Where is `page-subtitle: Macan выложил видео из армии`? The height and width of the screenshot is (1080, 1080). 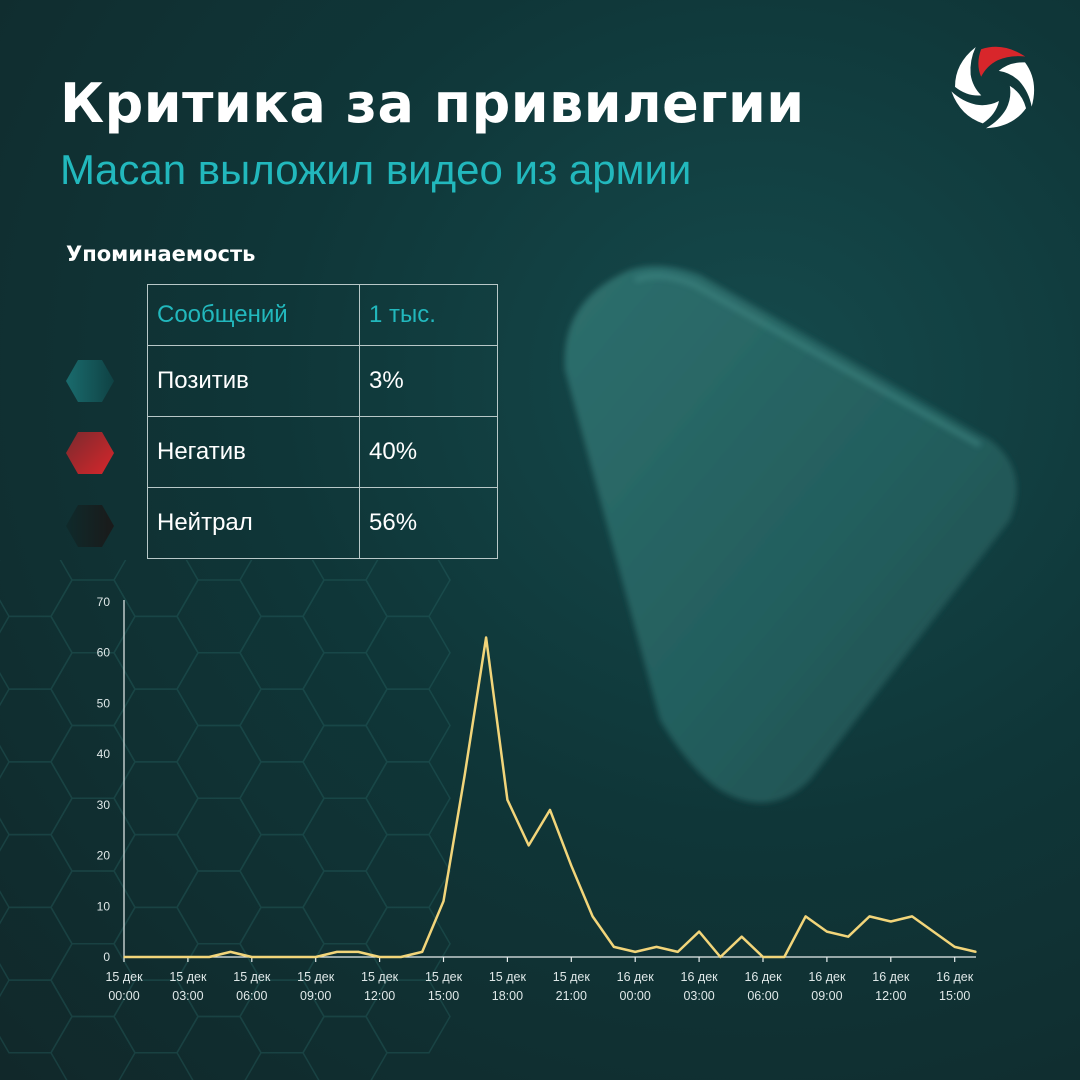 page-subtitle: Macan выложил видео из армии is located at coordinates (376, 169).